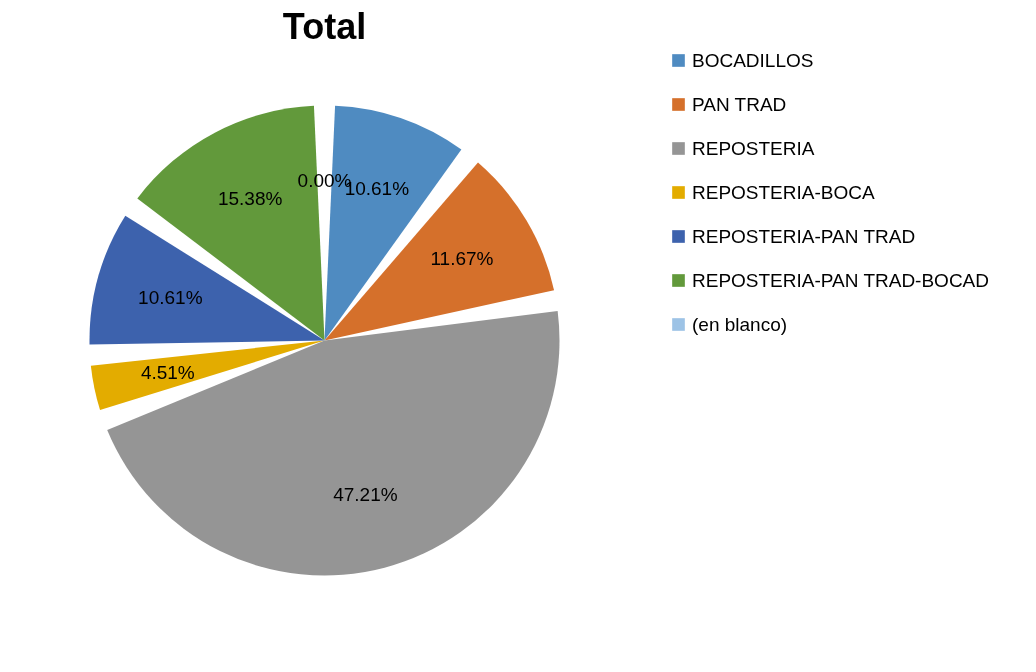  Describe the element at coordinates (804, 236) in the screenshot. I see `legend-label: REPOSTERIA-PAN TRAD` at that location.